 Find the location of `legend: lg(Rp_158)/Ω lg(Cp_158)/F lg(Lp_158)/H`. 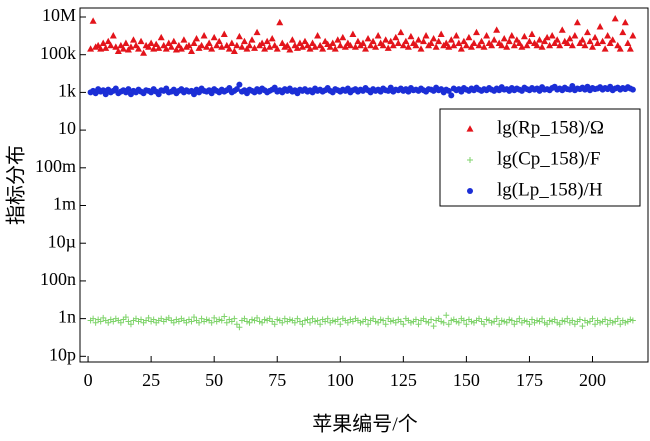

legend: lg(Rp_158)/Ω lg(Cp_158)/F lg(Lp_158)/H is located at coordinates (540, 157).